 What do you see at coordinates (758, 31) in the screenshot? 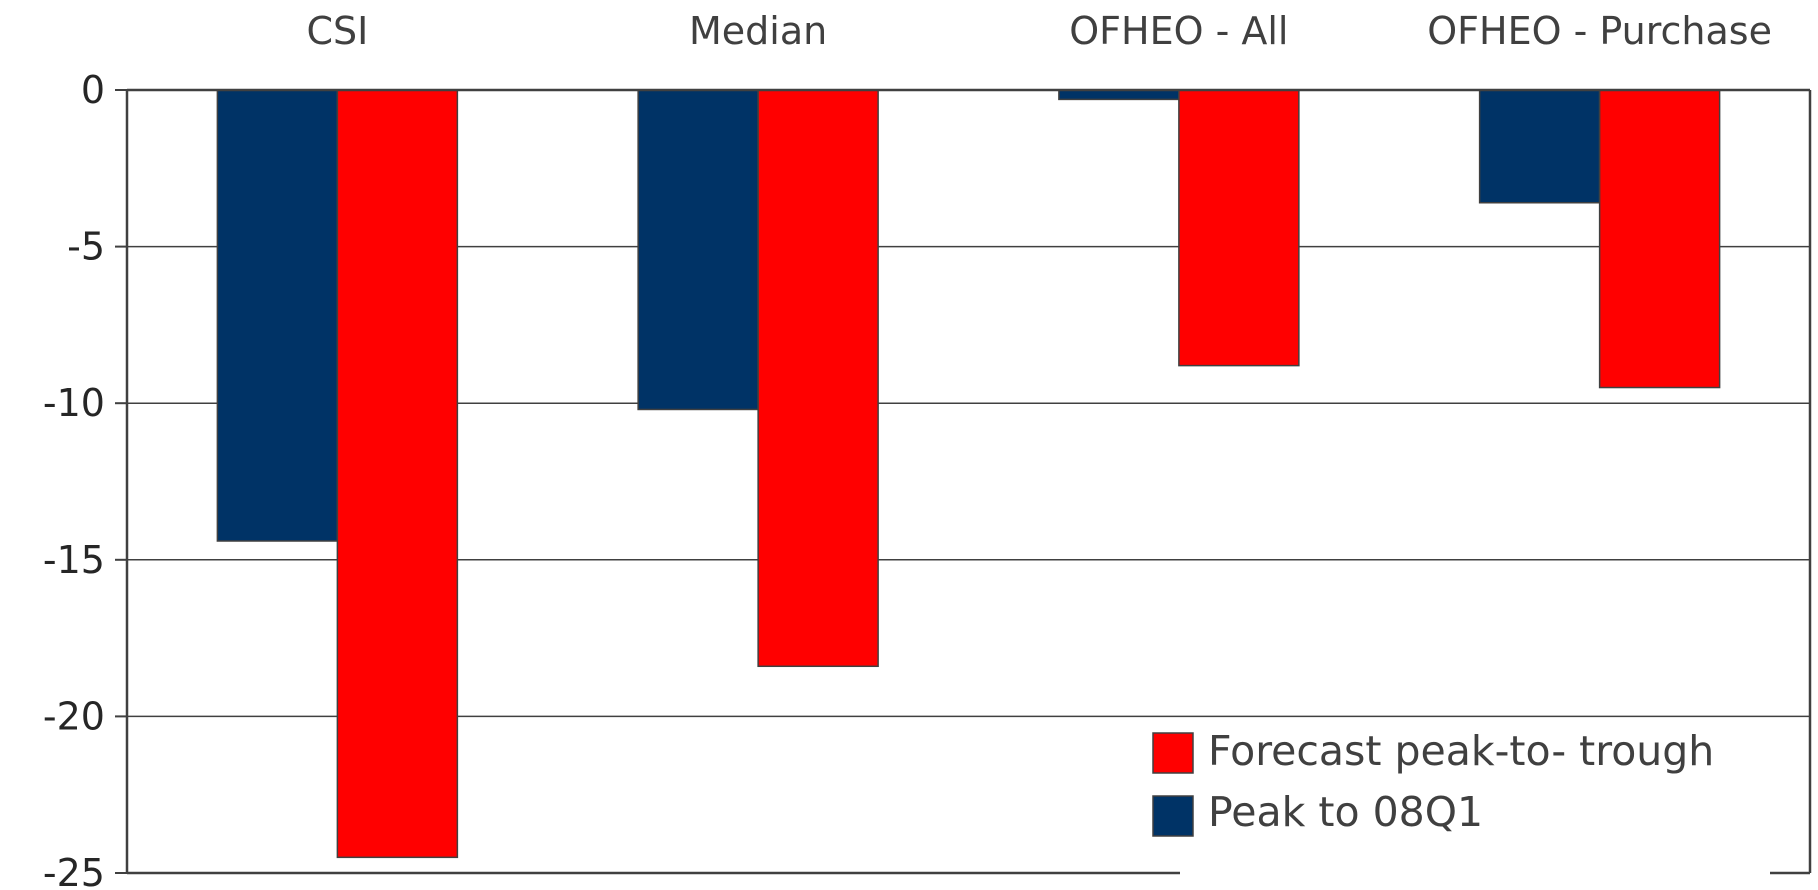
I see `category-label: Median` at bounding box center [758, 31].